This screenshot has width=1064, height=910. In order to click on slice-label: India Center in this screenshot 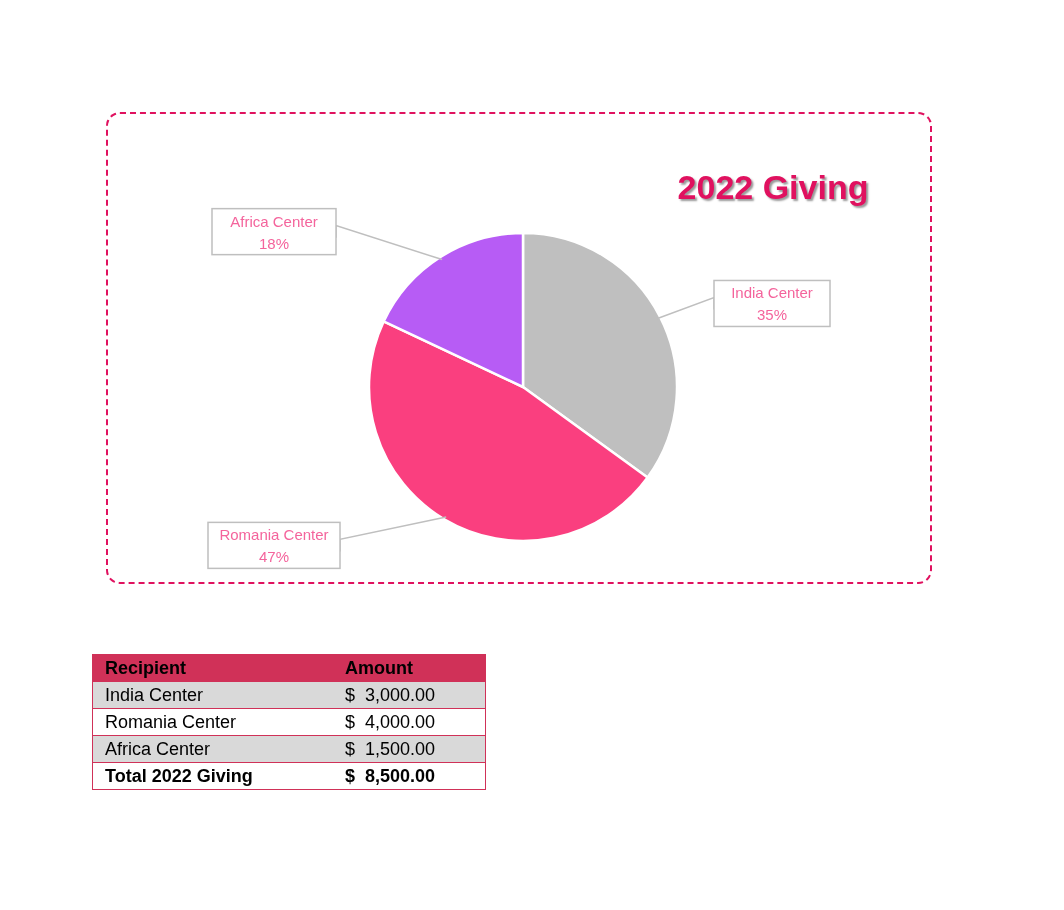, I will do `click(772, 293)`.